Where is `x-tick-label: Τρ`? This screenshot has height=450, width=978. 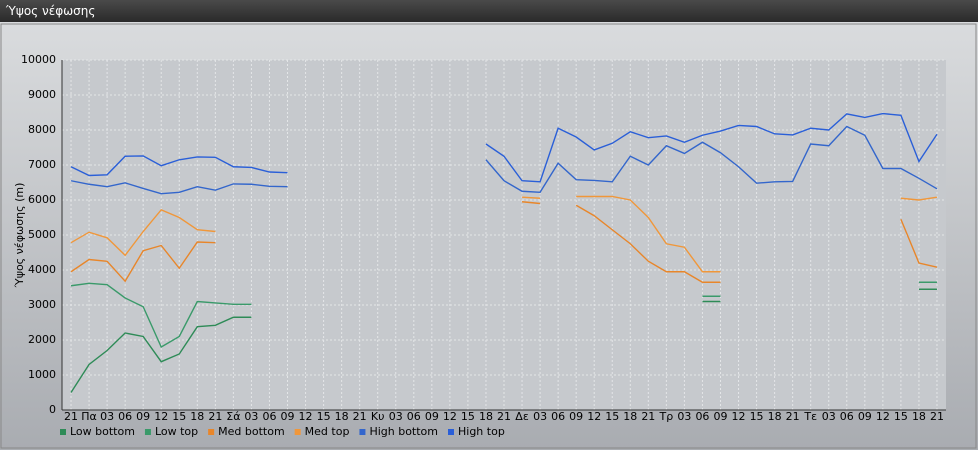 x-tick-label: Τρ is located at coordinates (666, 416).